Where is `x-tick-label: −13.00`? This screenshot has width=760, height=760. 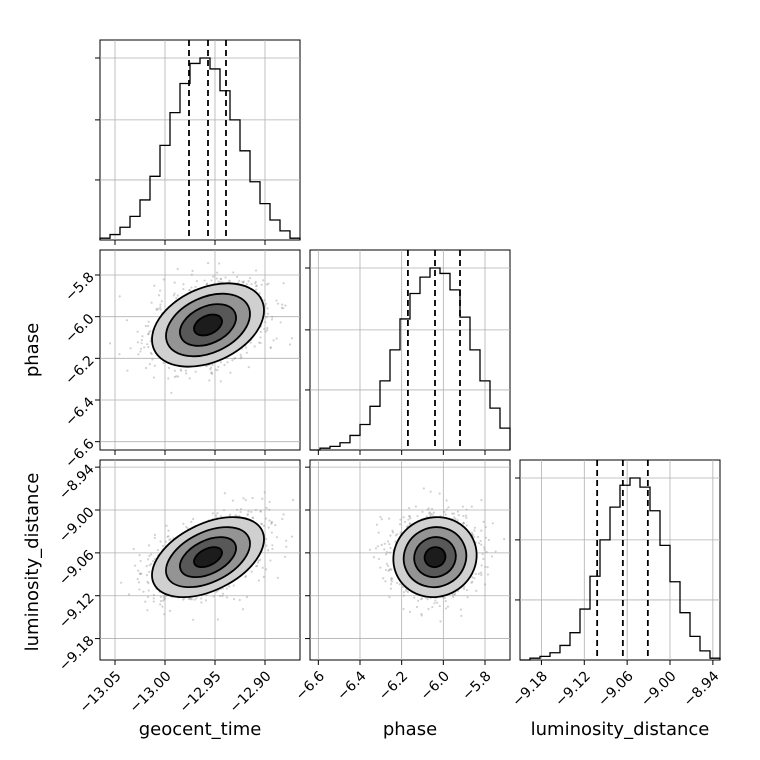
x-tick-label: −13.00 is located at coordinates (151, 692).